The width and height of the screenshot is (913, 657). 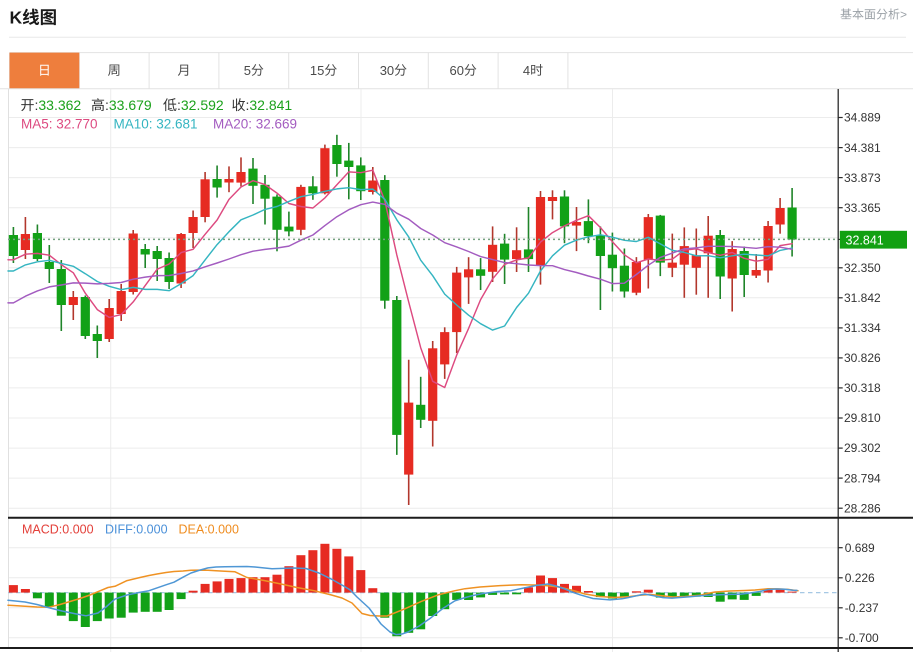 I want to click on svg-text: 32.592, so click(x=202, y=105).